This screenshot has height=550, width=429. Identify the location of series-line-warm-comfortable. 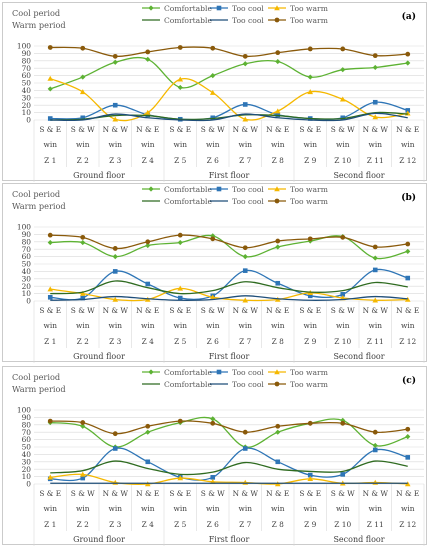
(229, 287).